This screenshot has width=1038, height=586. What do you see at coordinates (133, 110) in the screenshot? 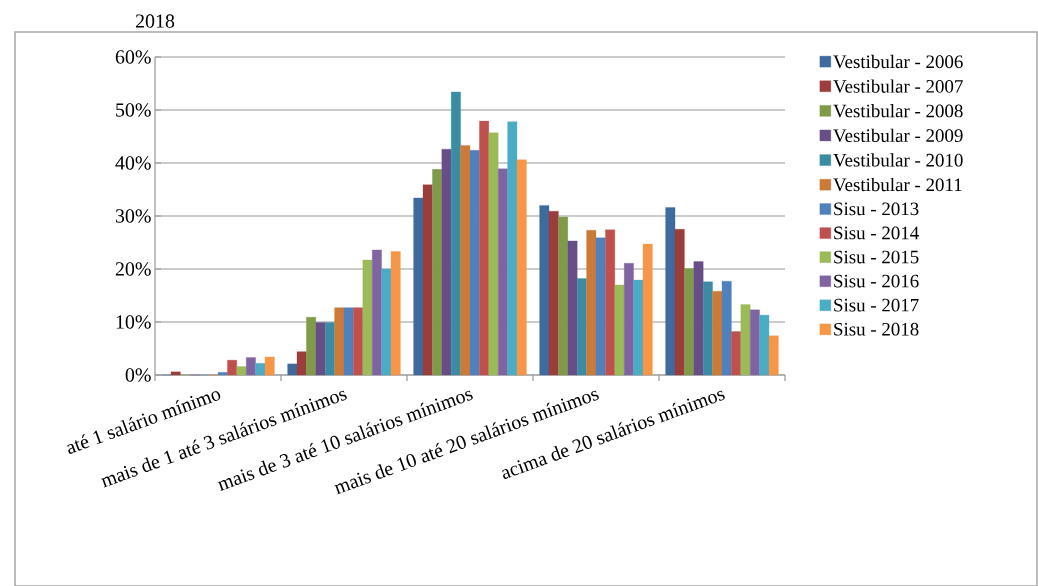
I see `y-tick-label: 50%` at bounding box center [133, 110].